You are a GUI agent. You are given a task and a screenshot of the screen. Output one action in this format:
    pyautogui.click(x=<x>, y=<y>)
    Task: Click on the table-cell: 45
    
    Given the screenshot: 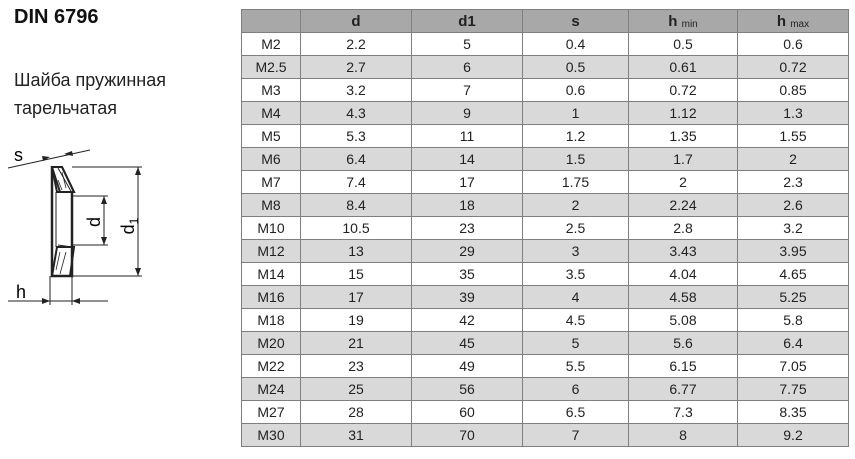 What is the action you would take?
    pyautogui.click(x=467, y=343)
    